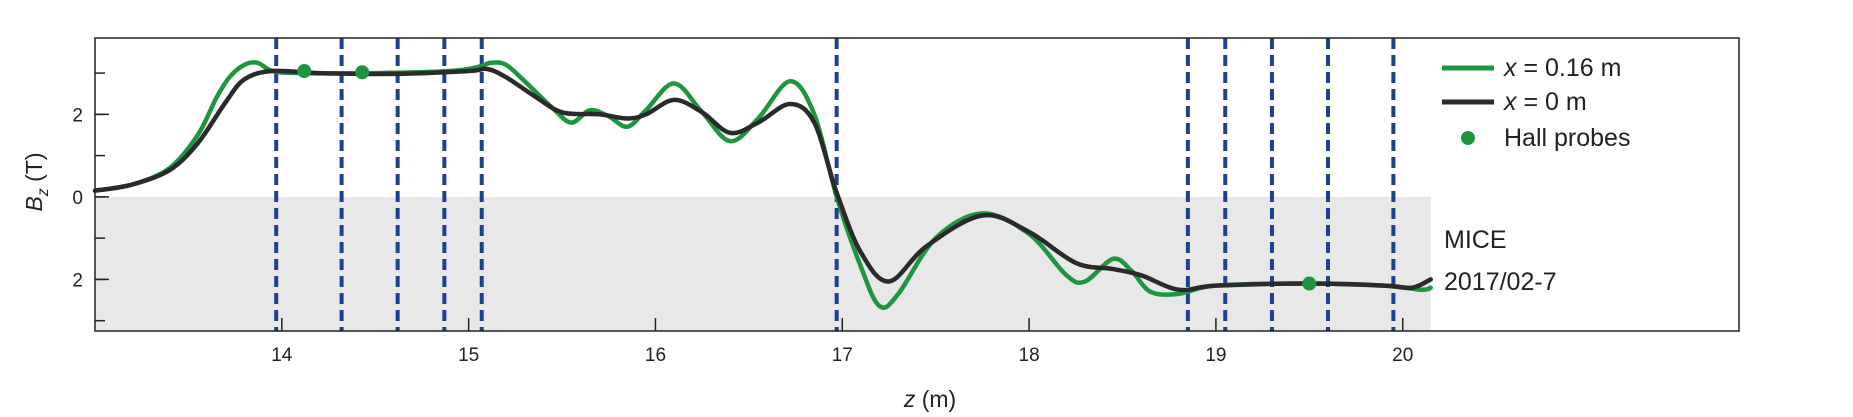 The width and height of the screenshot is (1853, 417). What do you see at coordinates (1545, 102) in the screenshot?
I see `legend-label-x0: x = 0 m` at bounding box center [1545, 102].